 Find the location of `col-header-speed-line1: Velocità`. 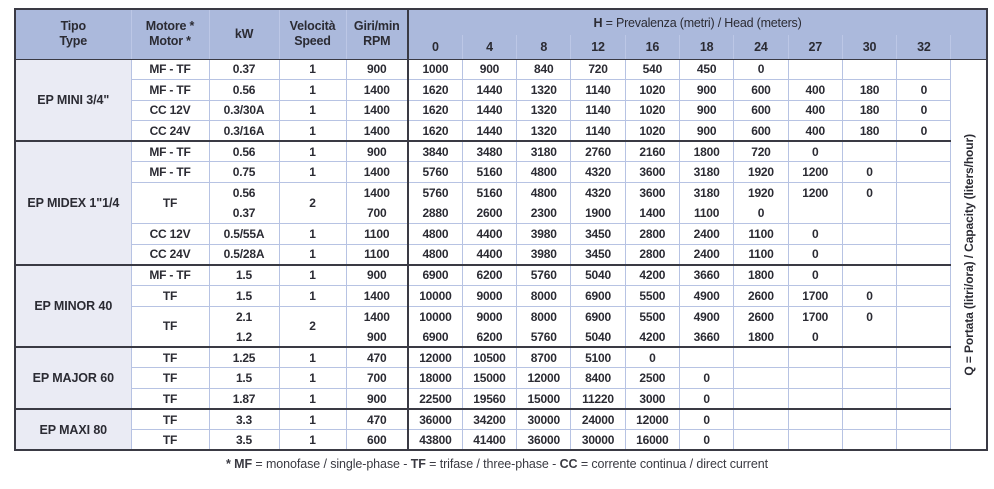

col-header-speed-line1: Velocità is located at coordinates (312, 26).